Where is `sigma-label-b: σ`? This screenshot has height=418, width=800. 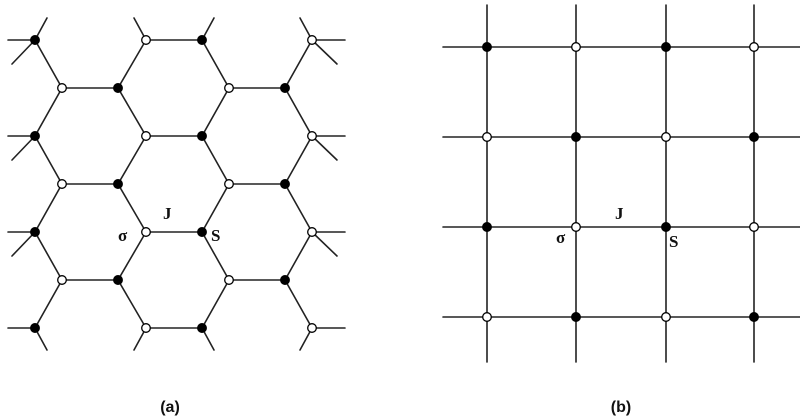
sigma-label-b: σ is located at coordinates (561, 237).